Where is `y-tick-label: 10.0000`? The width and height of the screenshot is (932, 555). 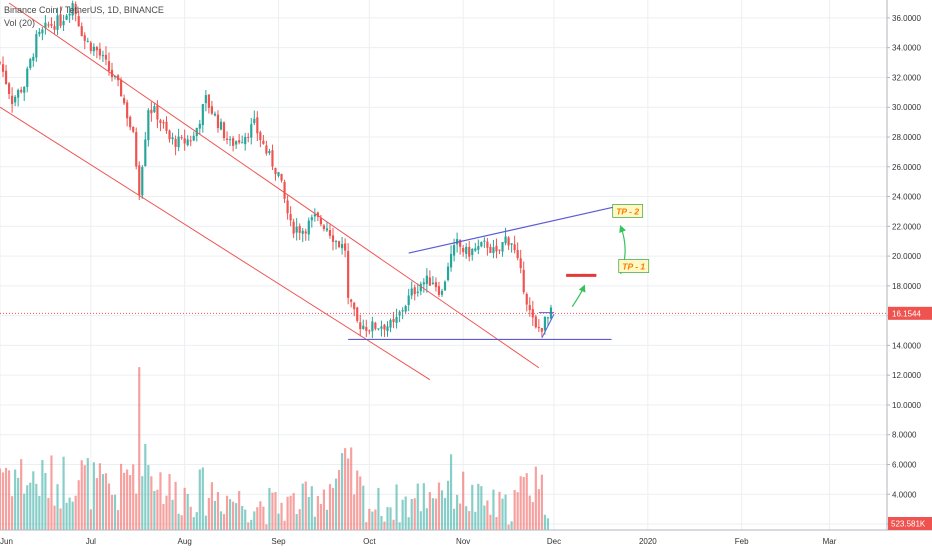 y-tick-label: 10.0000 is located at coordinates (906, 405).